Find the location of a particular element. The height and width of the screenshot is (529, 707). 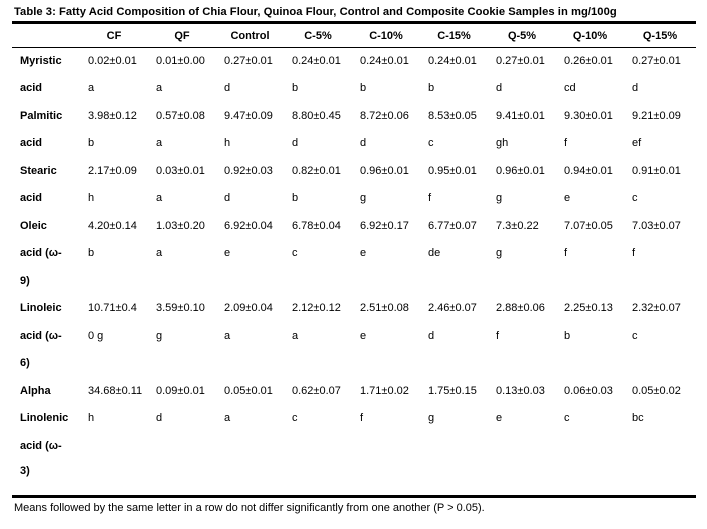

table-cell: gh is located at coordinates (502, 143).